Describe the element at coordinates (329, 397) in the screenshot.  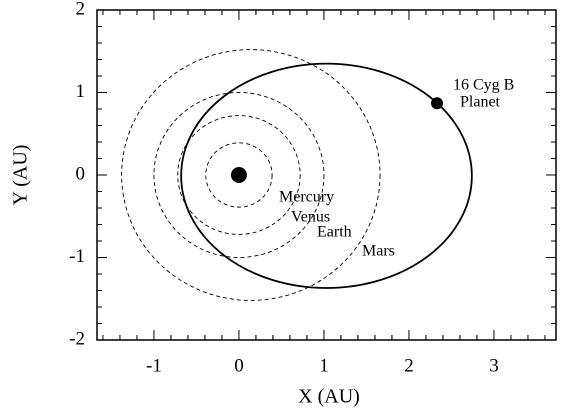
I see `x-axis-title: X (AU)` at that location.